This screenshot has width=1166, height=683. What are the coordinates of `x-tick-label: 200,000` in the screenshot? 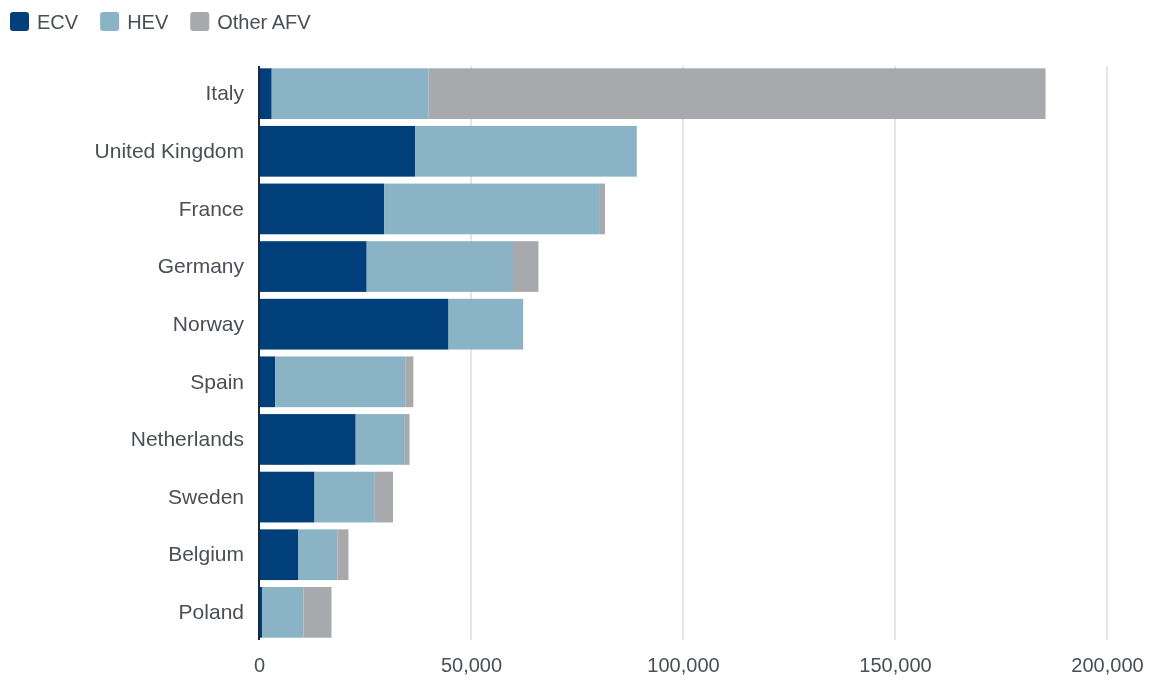 It's located at (1107, 665).